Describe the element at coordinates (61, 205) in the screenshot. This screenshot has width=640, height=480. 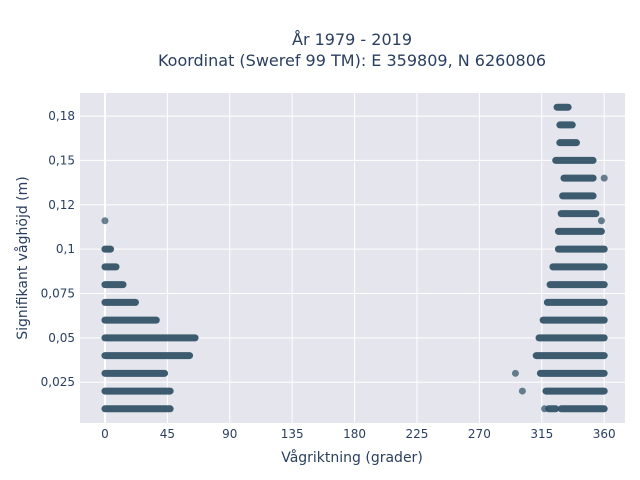
I see `y-tick-label: 0,12` at that location.